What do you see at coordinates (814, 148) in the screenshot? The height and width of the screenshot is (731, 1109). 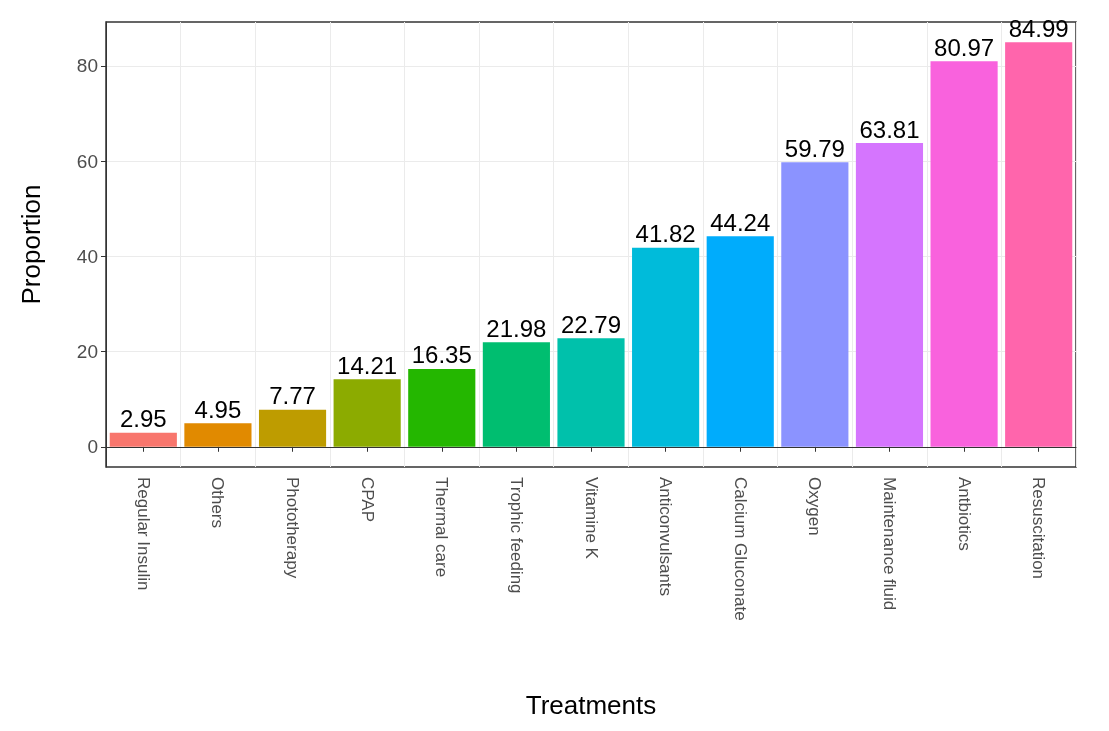 I see `data-label: 59.79` at bounding box center [814, 148].